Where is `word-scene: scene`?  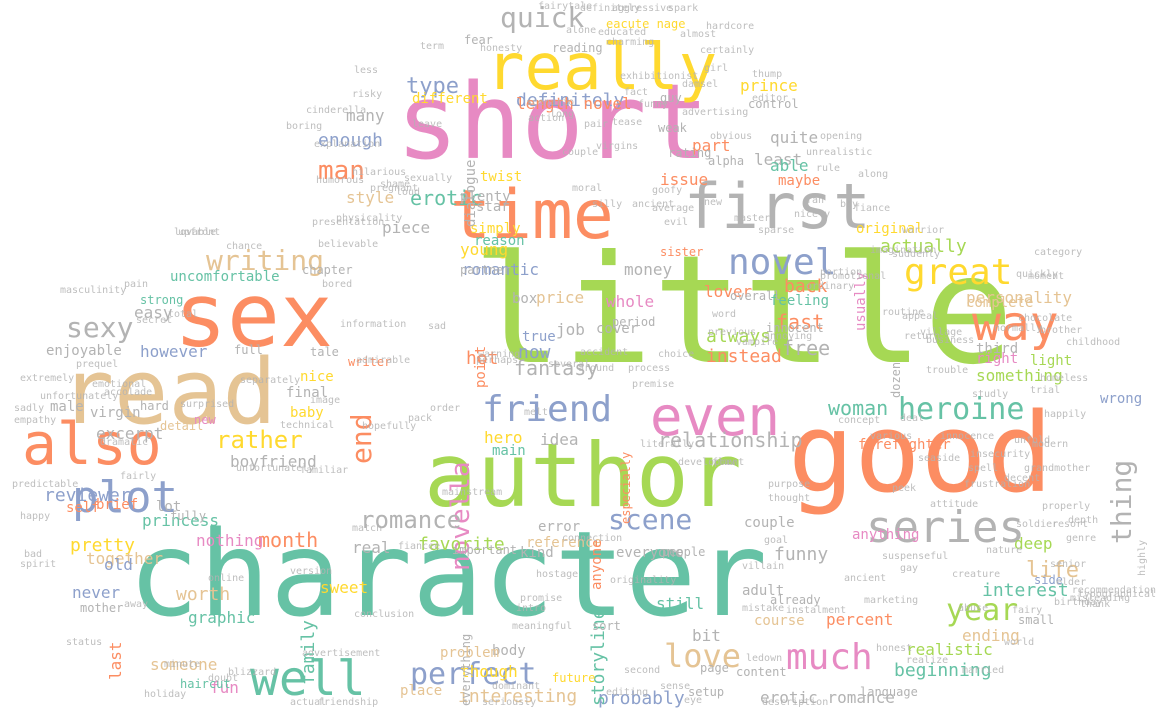 word-scene: scene is located at coordinates (650, 519).